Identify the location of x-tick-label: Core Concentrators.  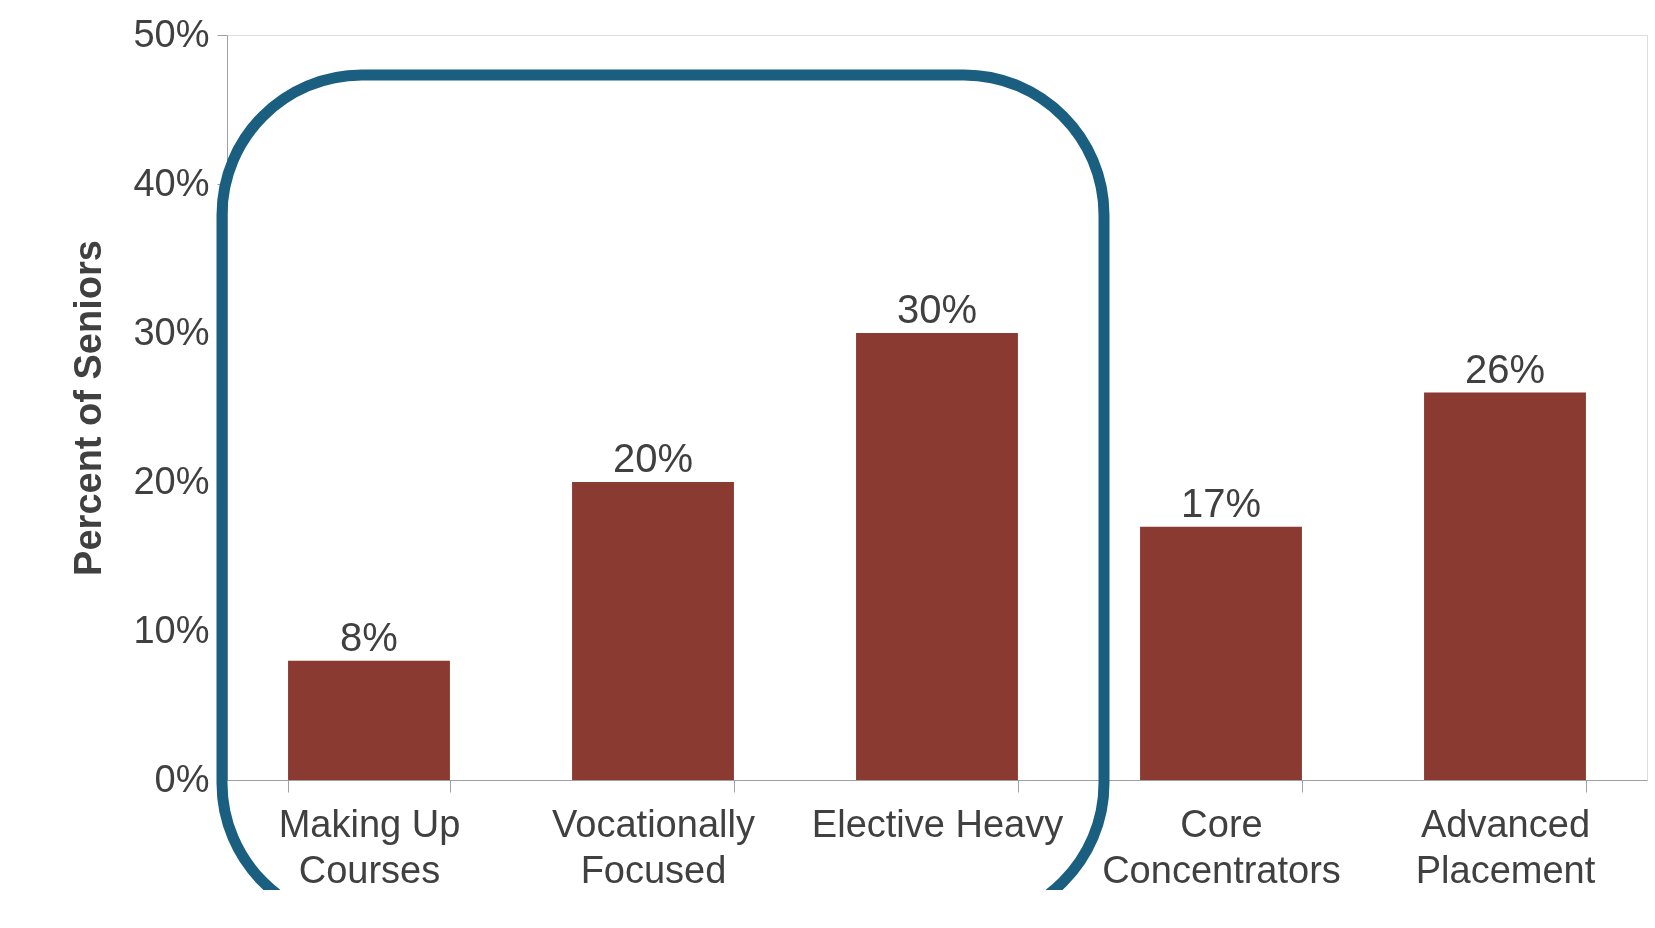
(1221, 846).